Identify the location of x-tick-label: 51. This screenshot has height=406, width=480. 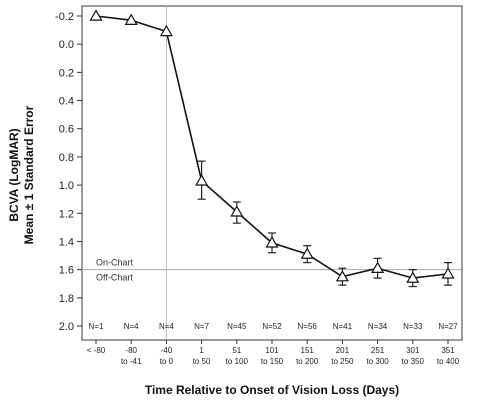
(236, 350).